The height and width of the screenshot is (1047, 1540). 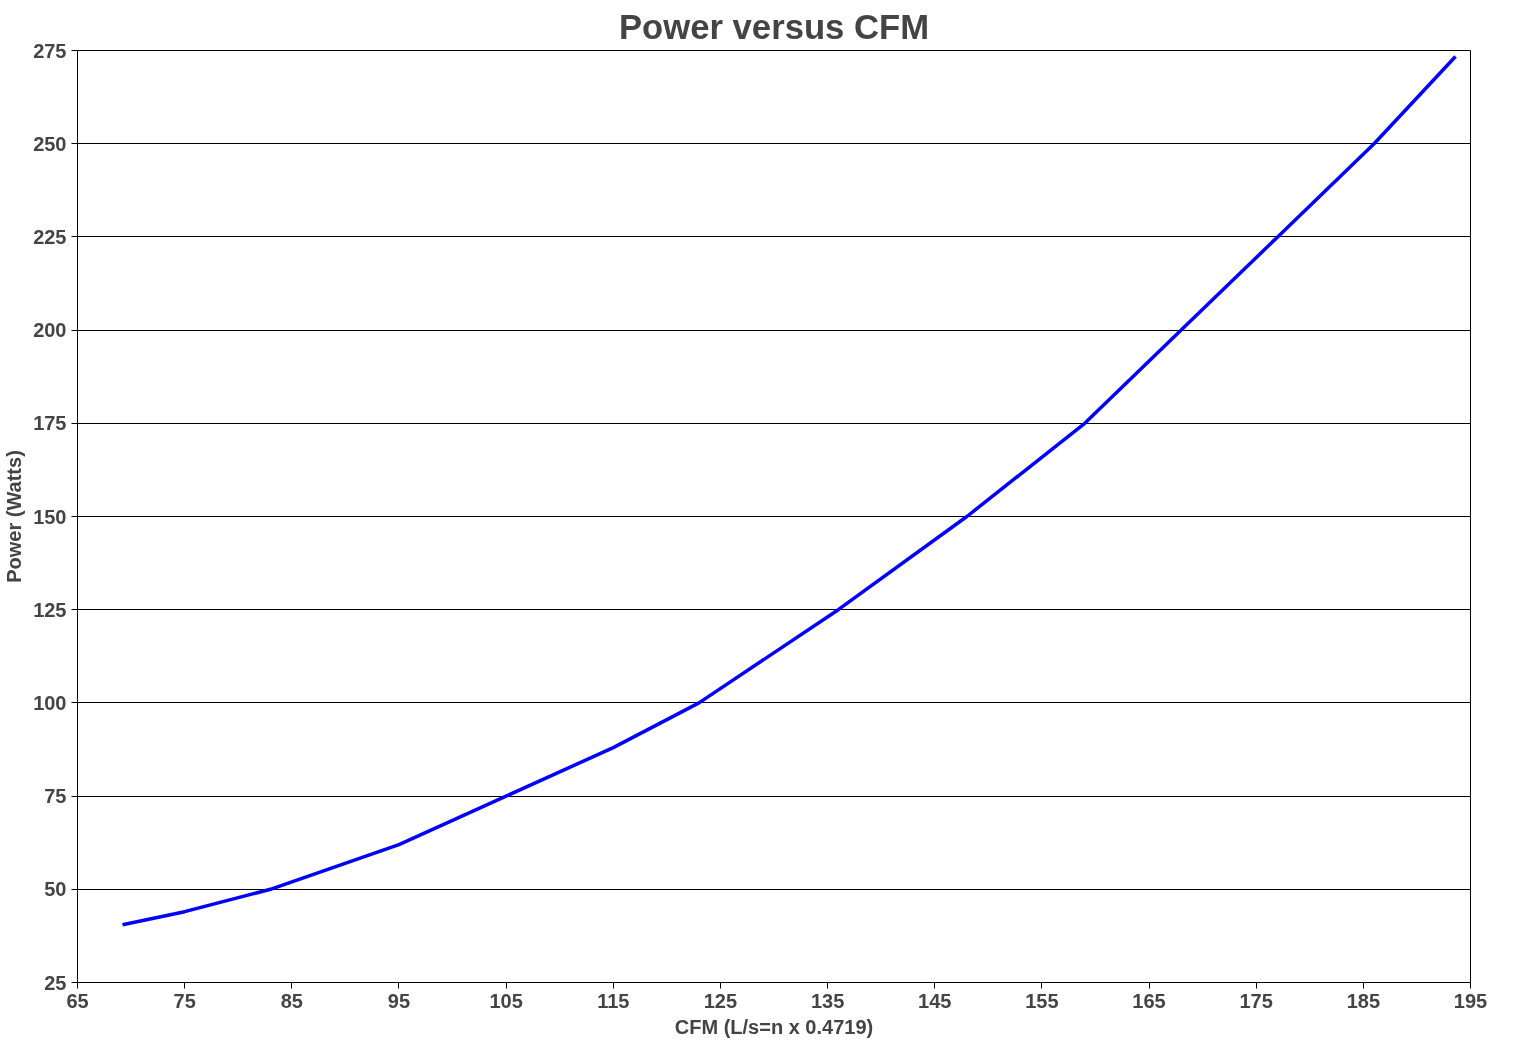 I want to click on x-tick-label: 155, so click(x=1042, y=1000).